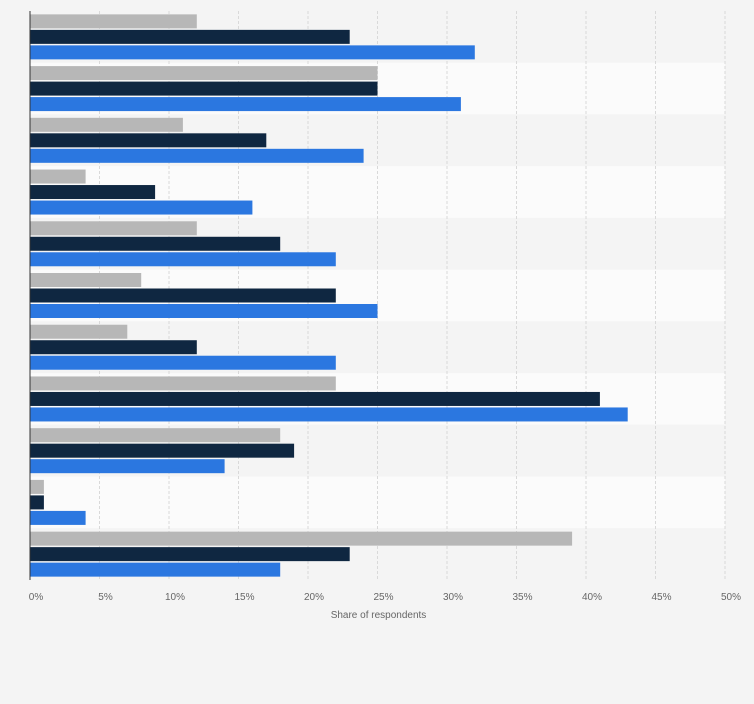  Describe the element at coordinates (661, 597) in the screenshot. I see `x-tick-label: 45%` at that location.